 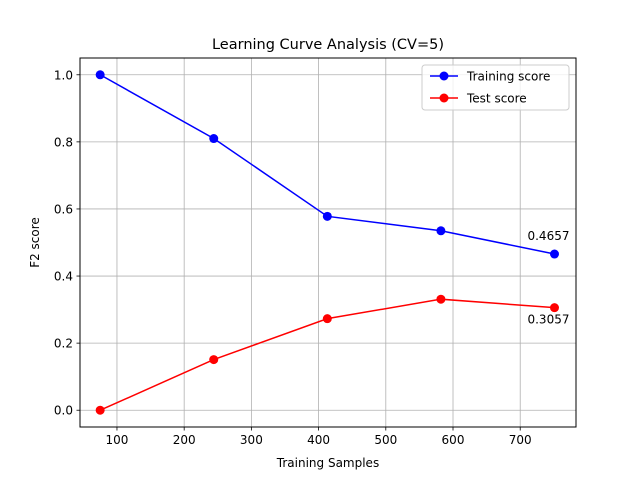 I want to click on y-axis-title: F2 score, so click(x=35, y=242).